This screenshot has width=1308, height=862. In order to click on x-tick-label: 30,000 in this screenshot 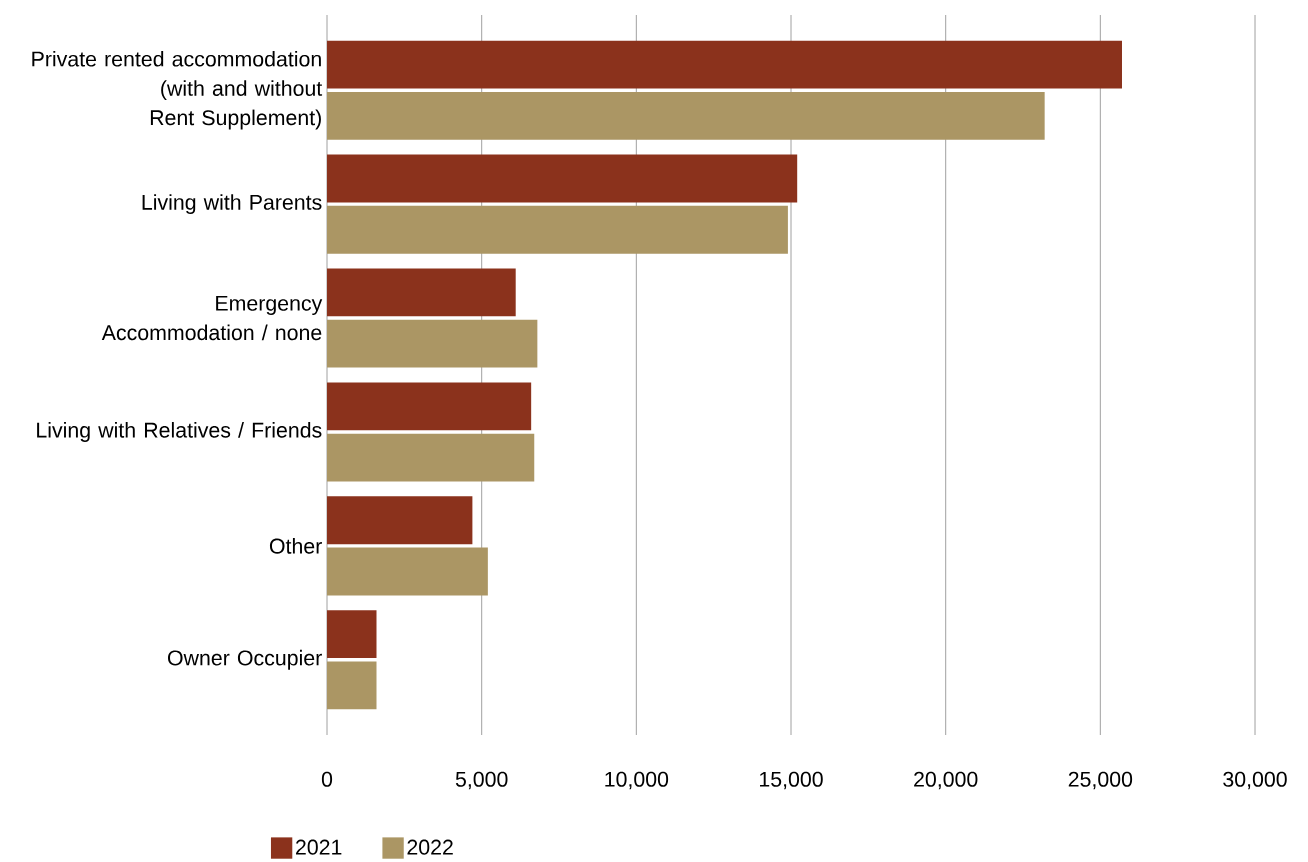, I will do `click(1255, 780)`.